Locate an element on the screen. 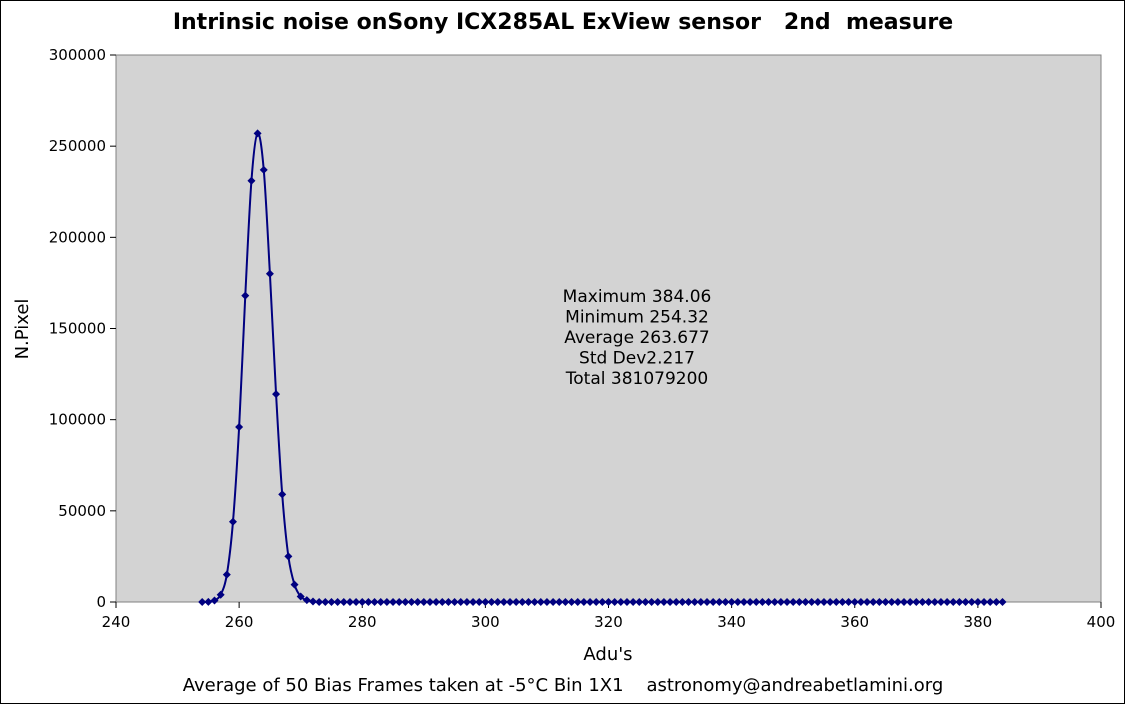  stat-line: Total 381079200 is located at coordinates (636, 379).